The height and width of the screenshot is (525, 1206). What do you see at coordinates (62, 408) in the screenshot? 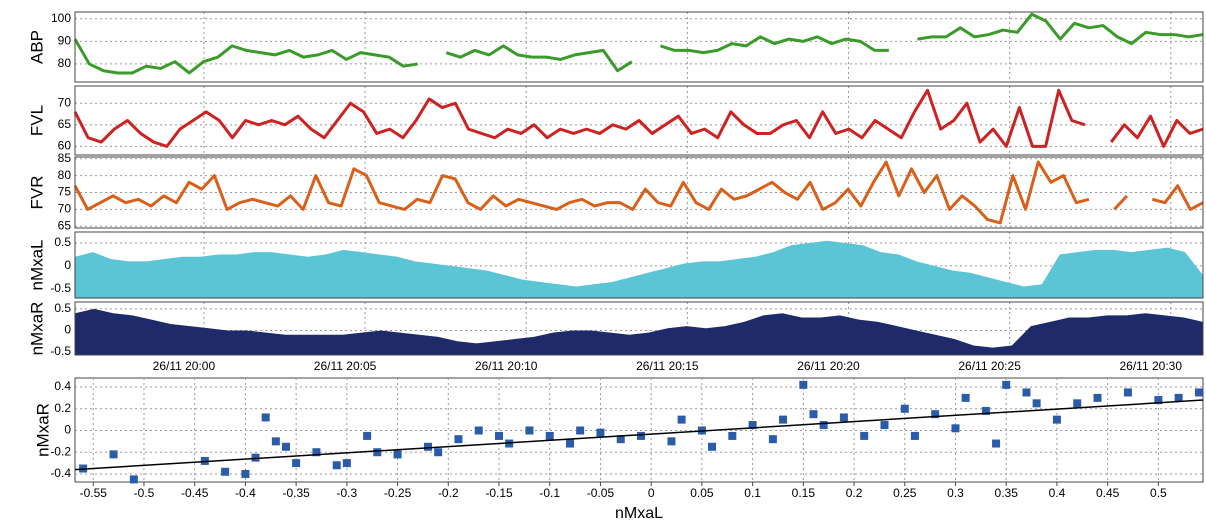
I see `y-tick-label: 0.2` at bounding box center [62, 408].